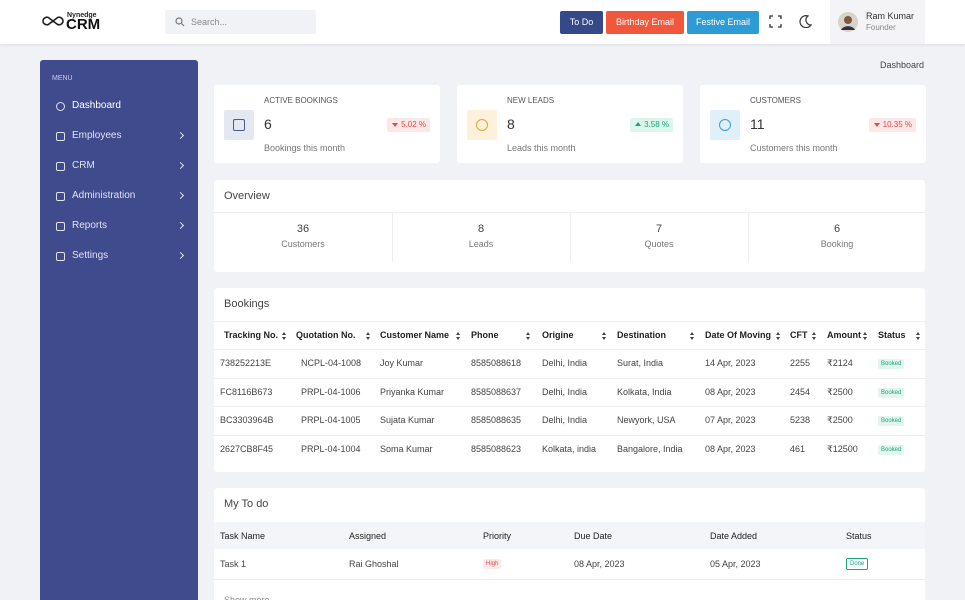 The image size is (965, 600). What do you see at coordinates (799, 335) in the screenshot?
I see `column-header: CFT` at bounding box center [799, 335].